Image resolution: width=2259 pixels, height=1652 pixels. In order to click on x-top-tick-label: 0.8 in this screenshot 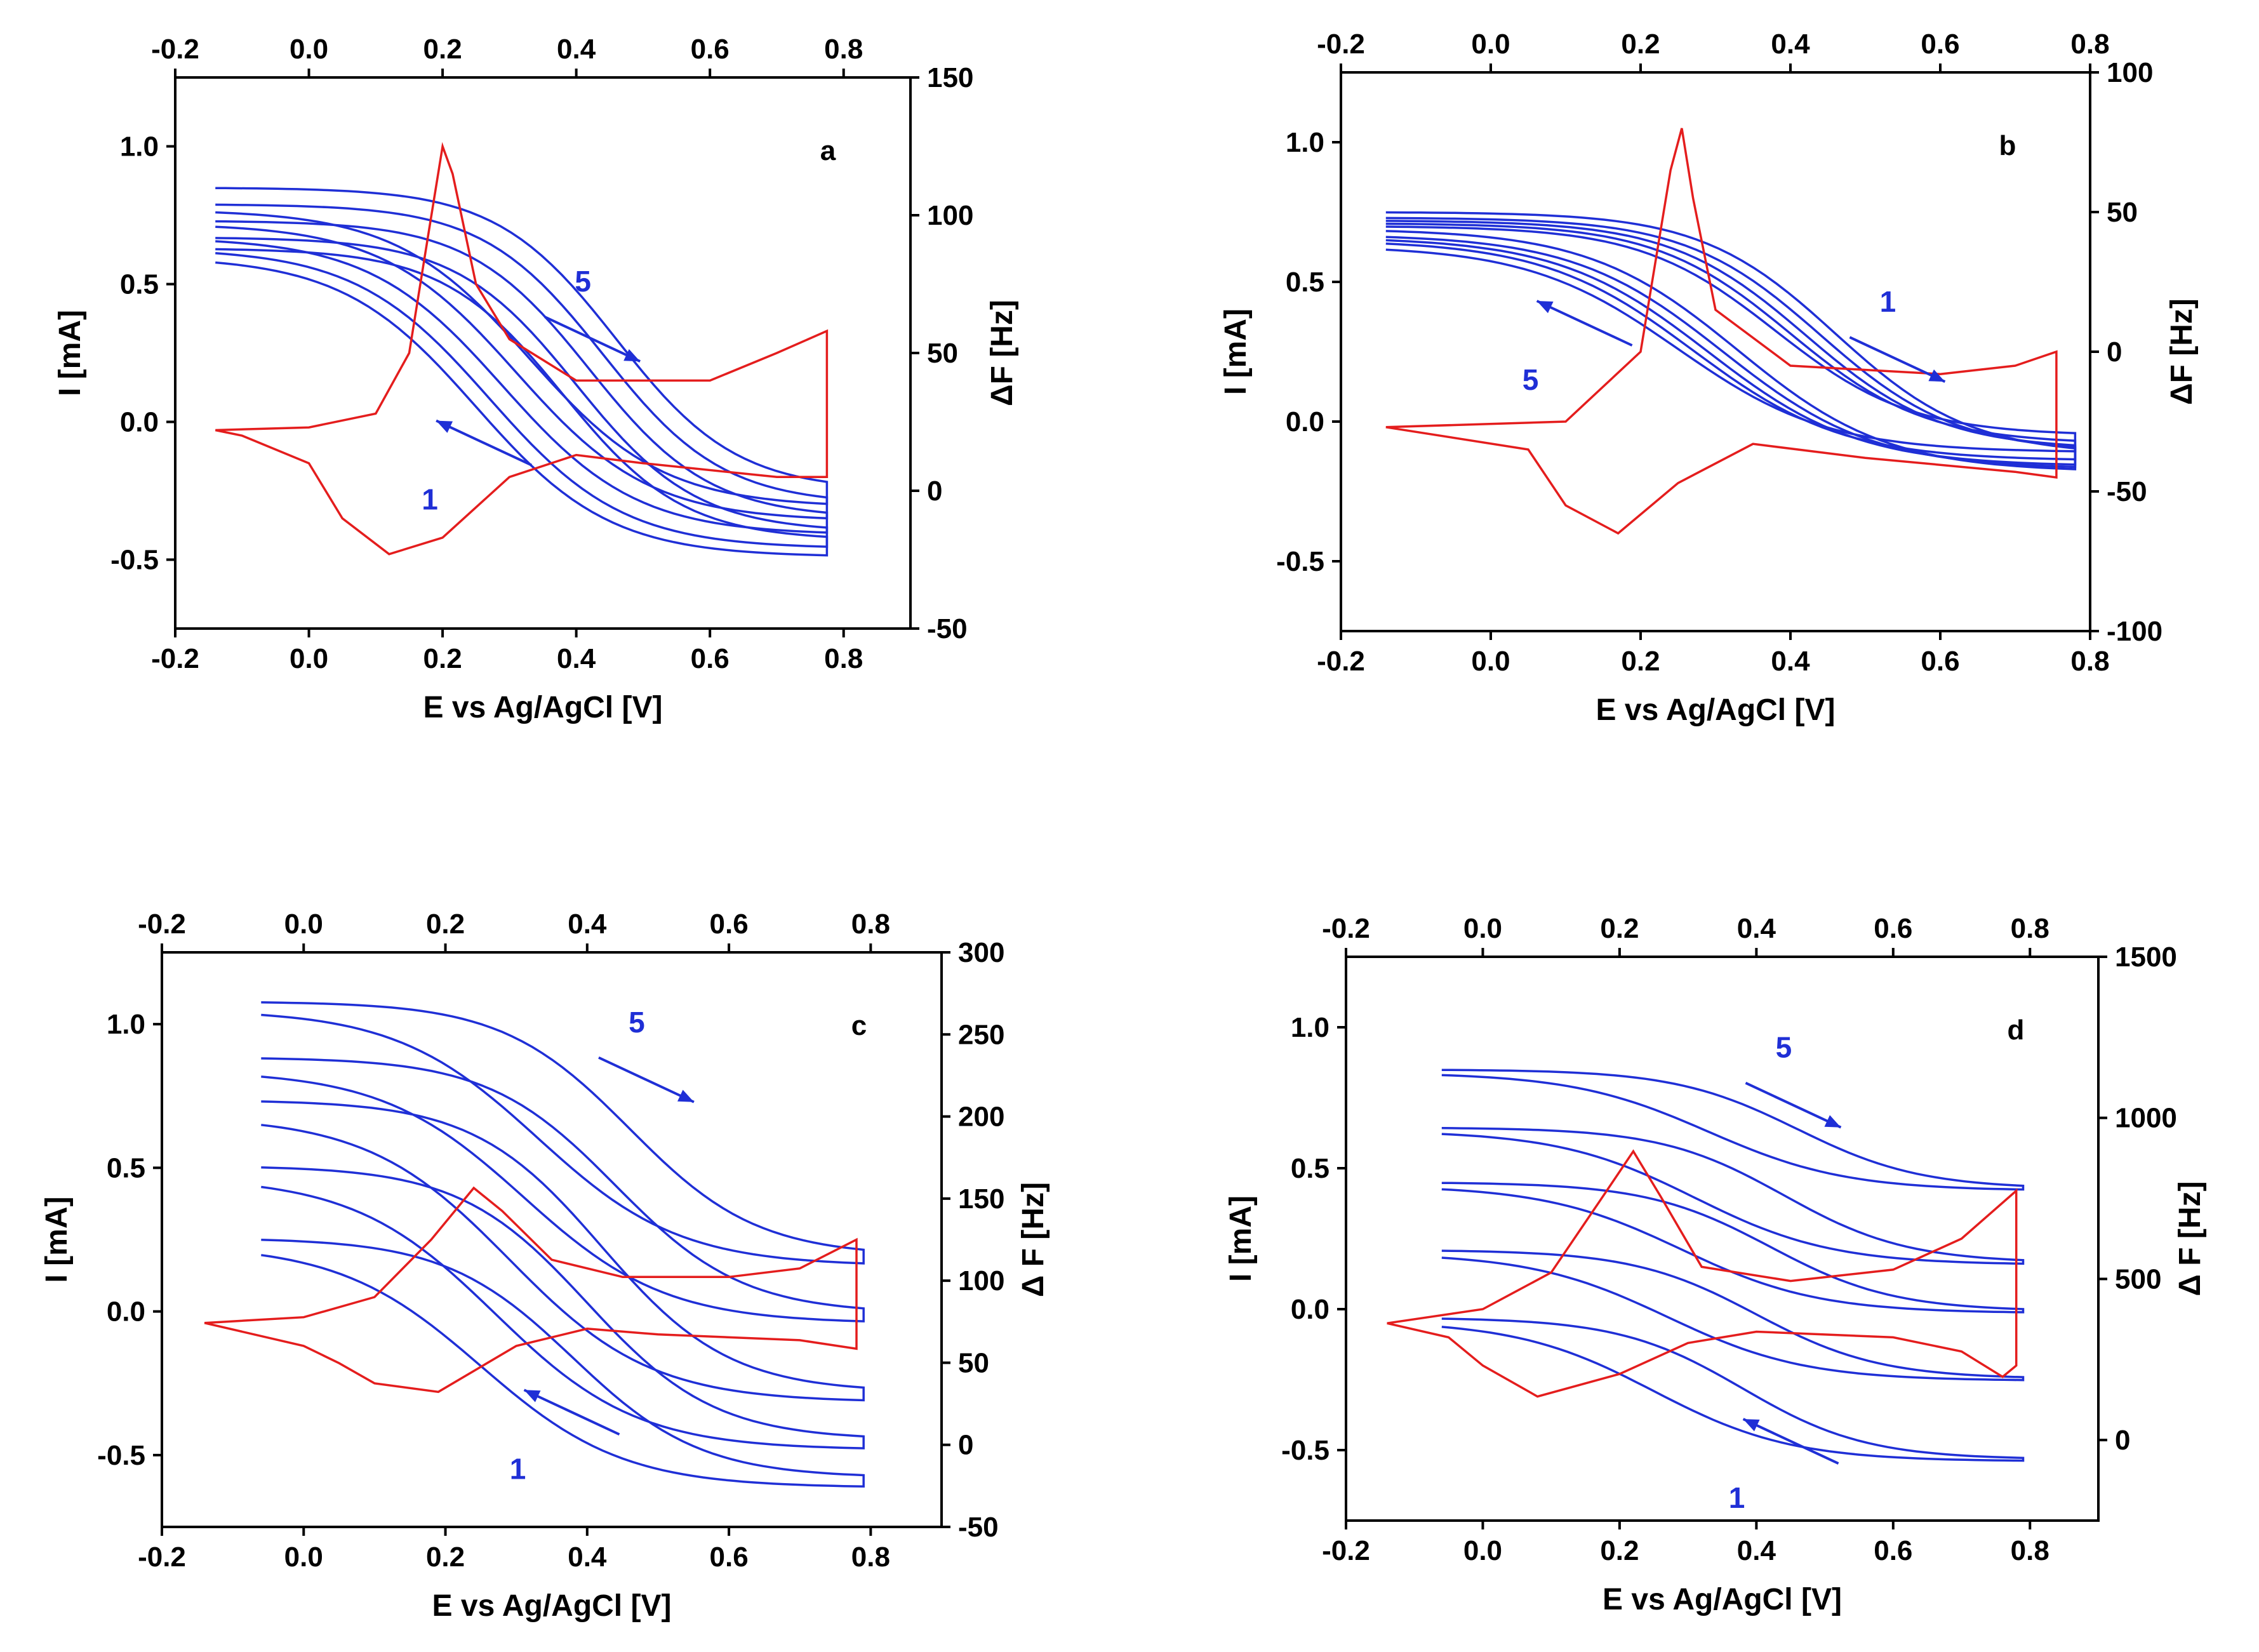, I will do `click(2089, 44)`.